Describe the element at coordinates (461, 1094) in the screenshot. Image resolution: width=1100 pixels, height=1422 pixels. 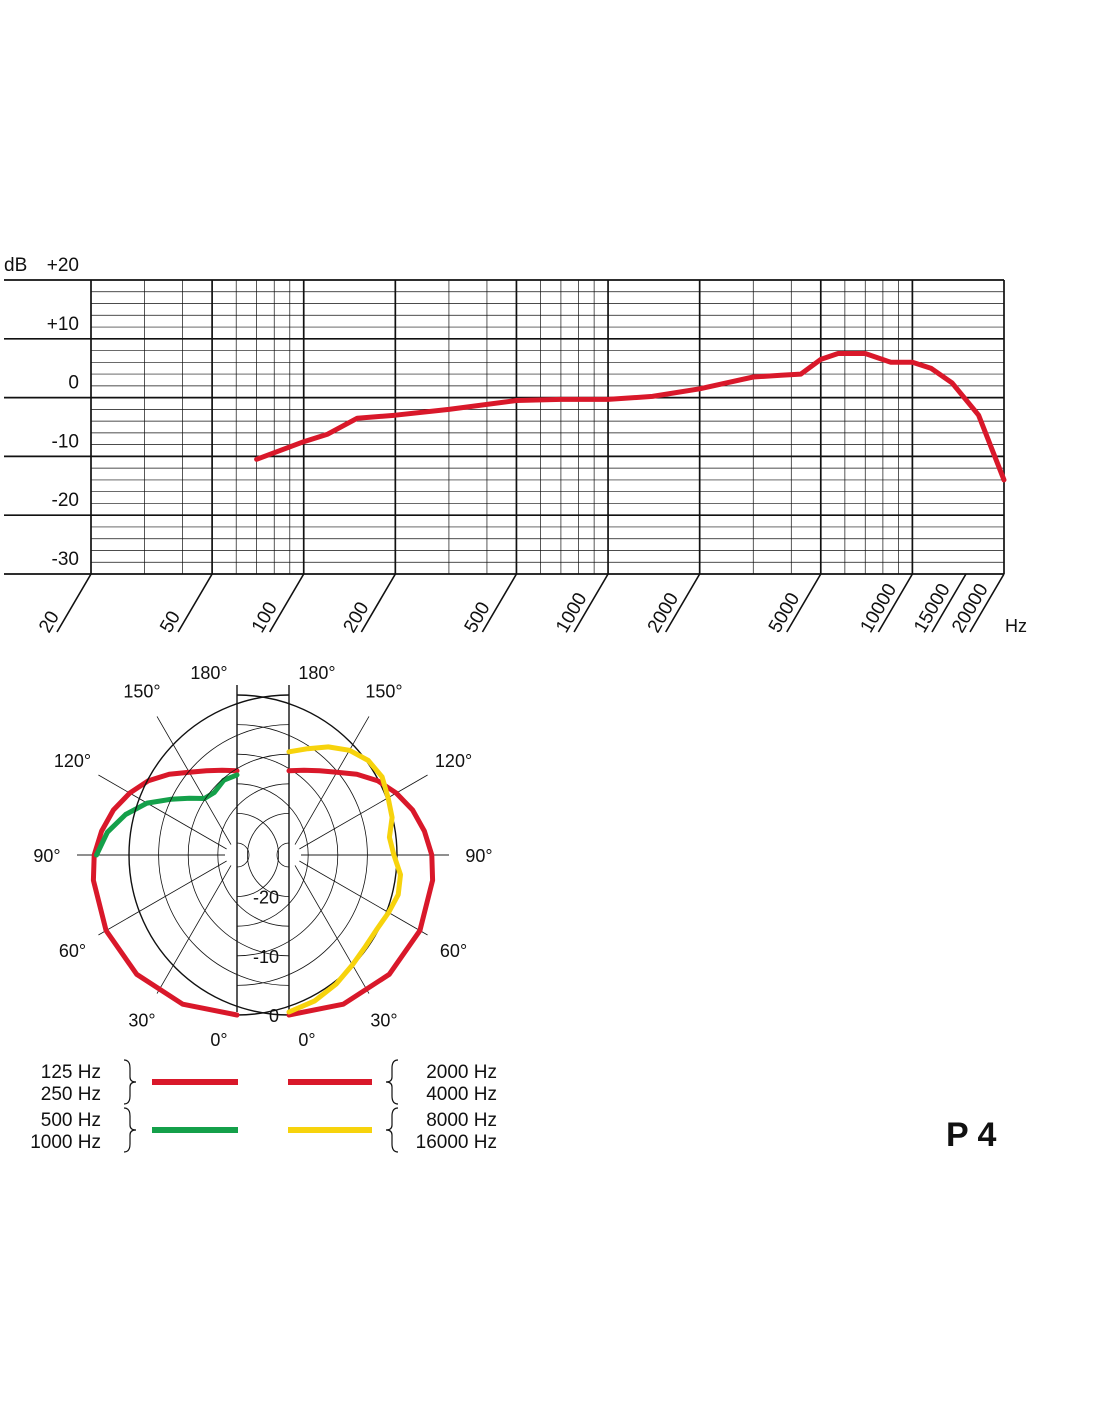
I see `legend-label: 4000 Hz` at that location.